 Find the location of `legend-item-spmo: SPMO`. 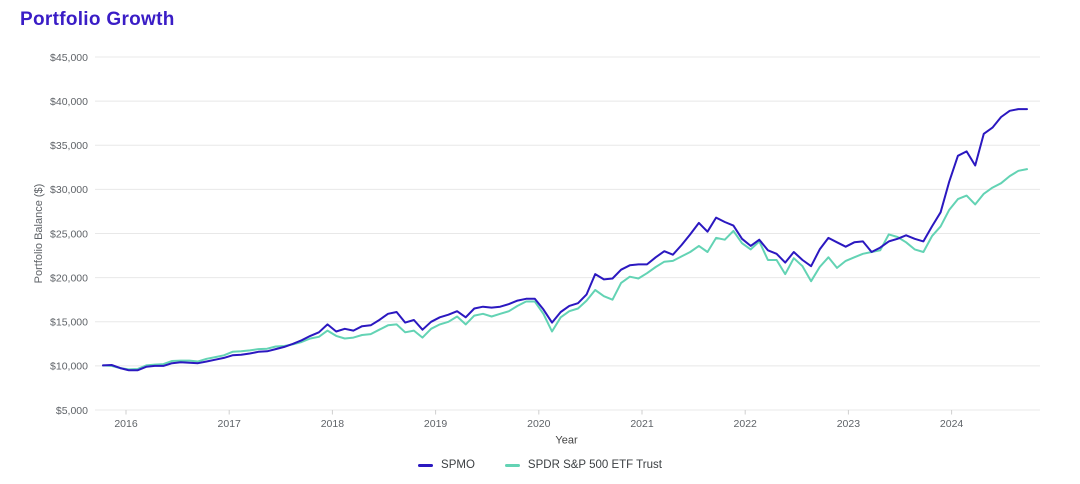

legend-item-spmo: SPMO is located at coordinates (446, 465).